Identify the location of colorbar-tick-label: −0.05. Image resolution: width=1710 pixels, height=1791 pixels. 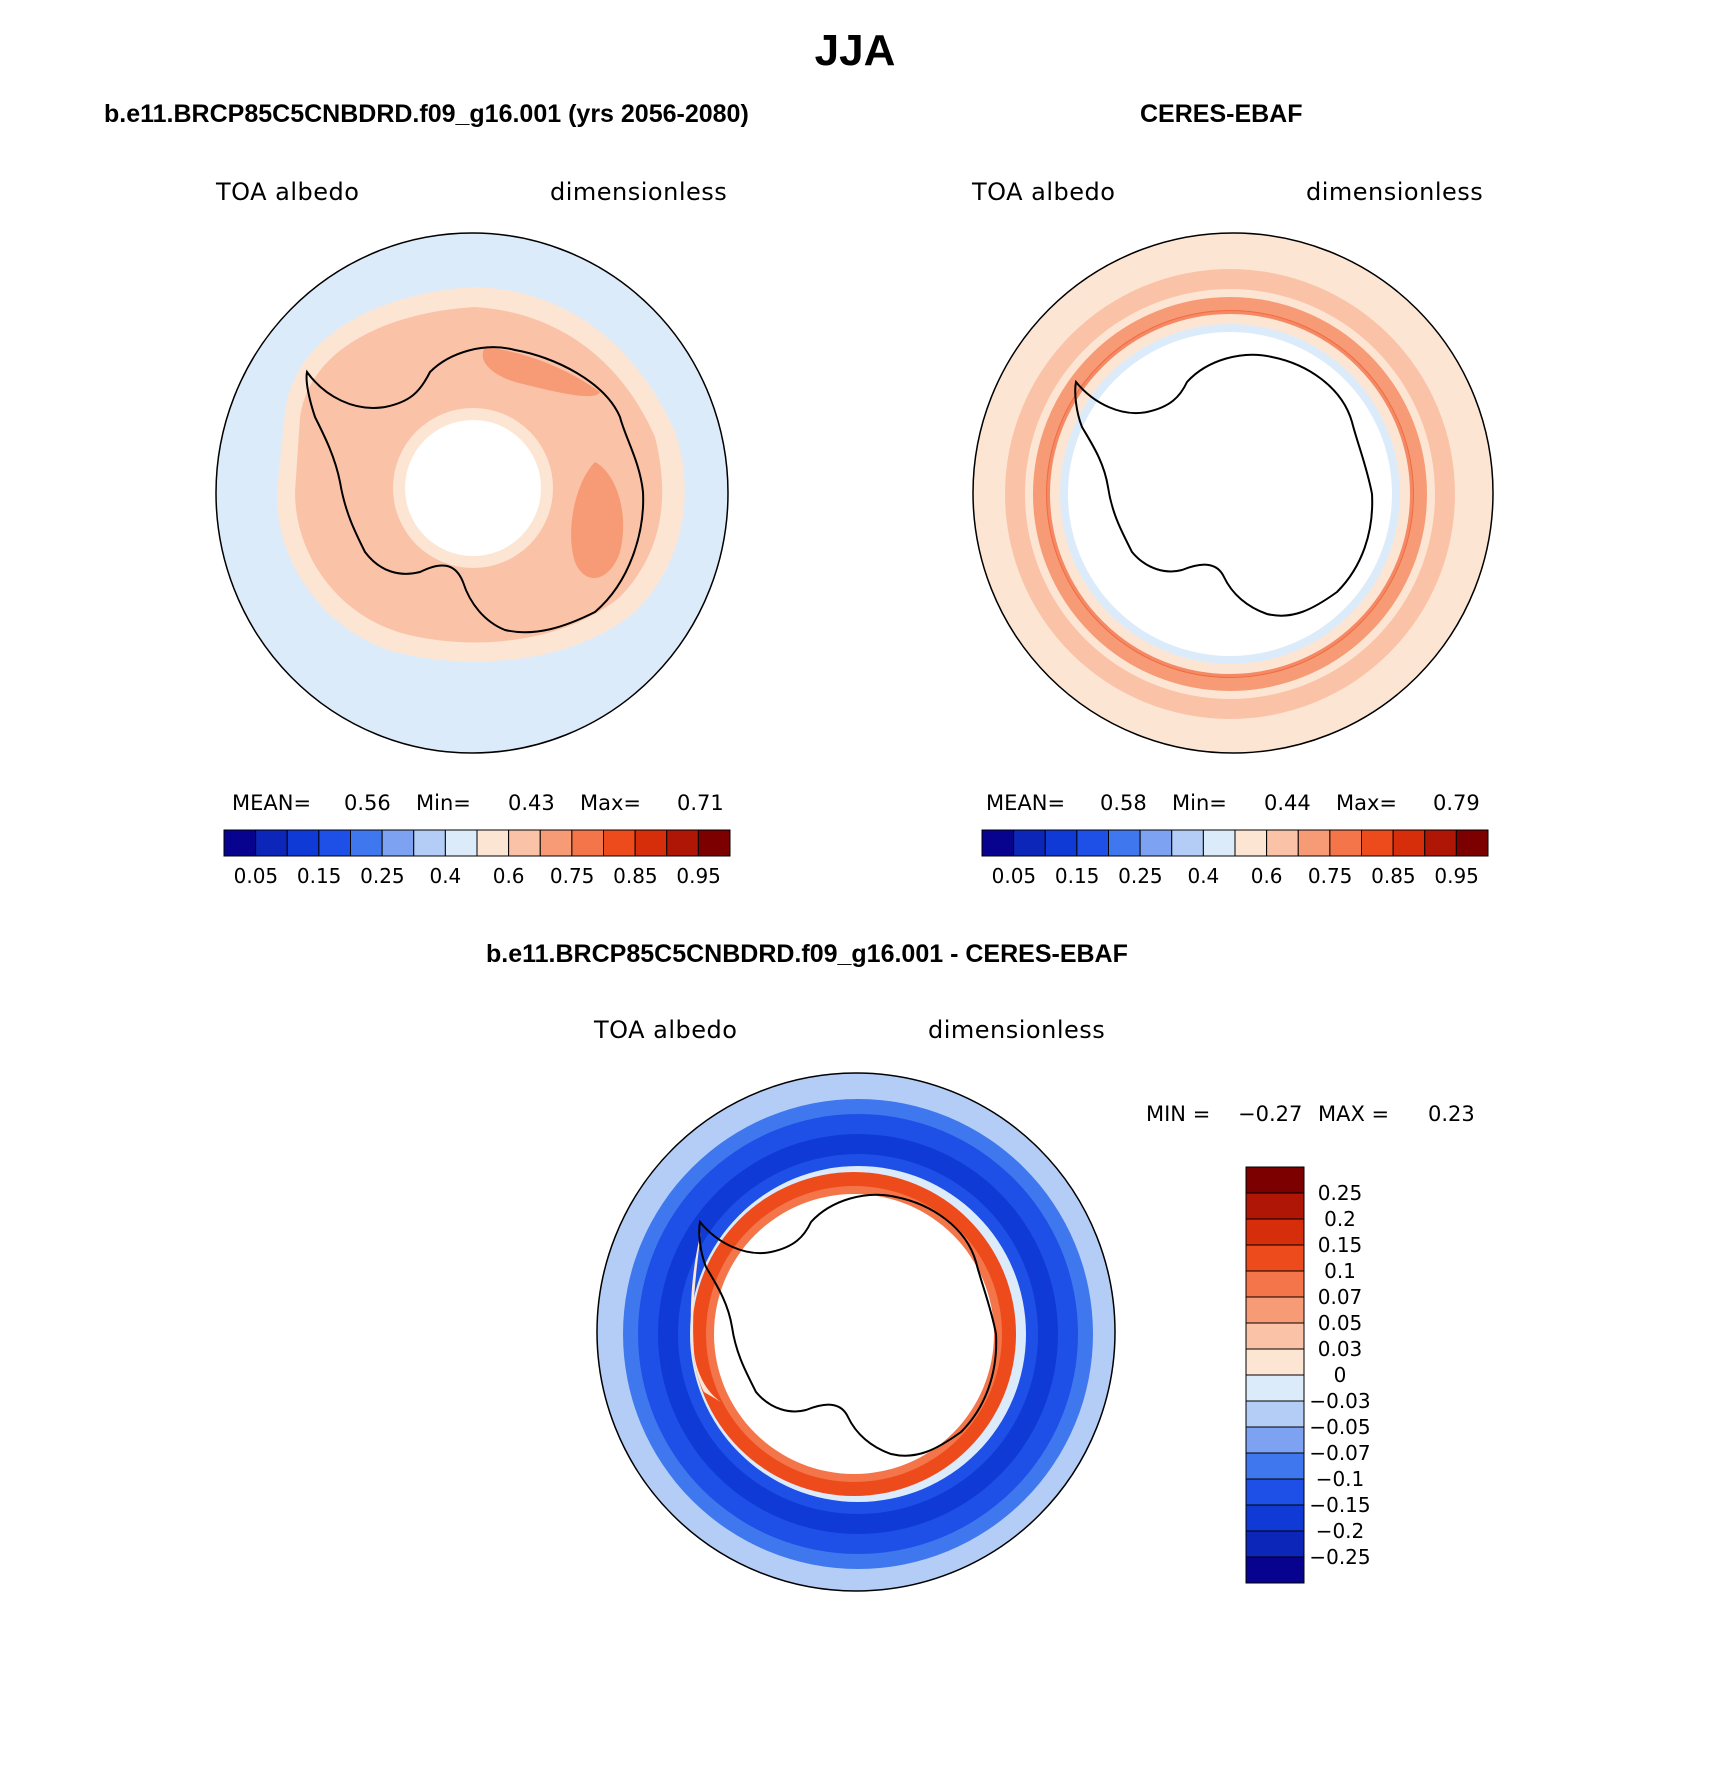
(1340, 1427).